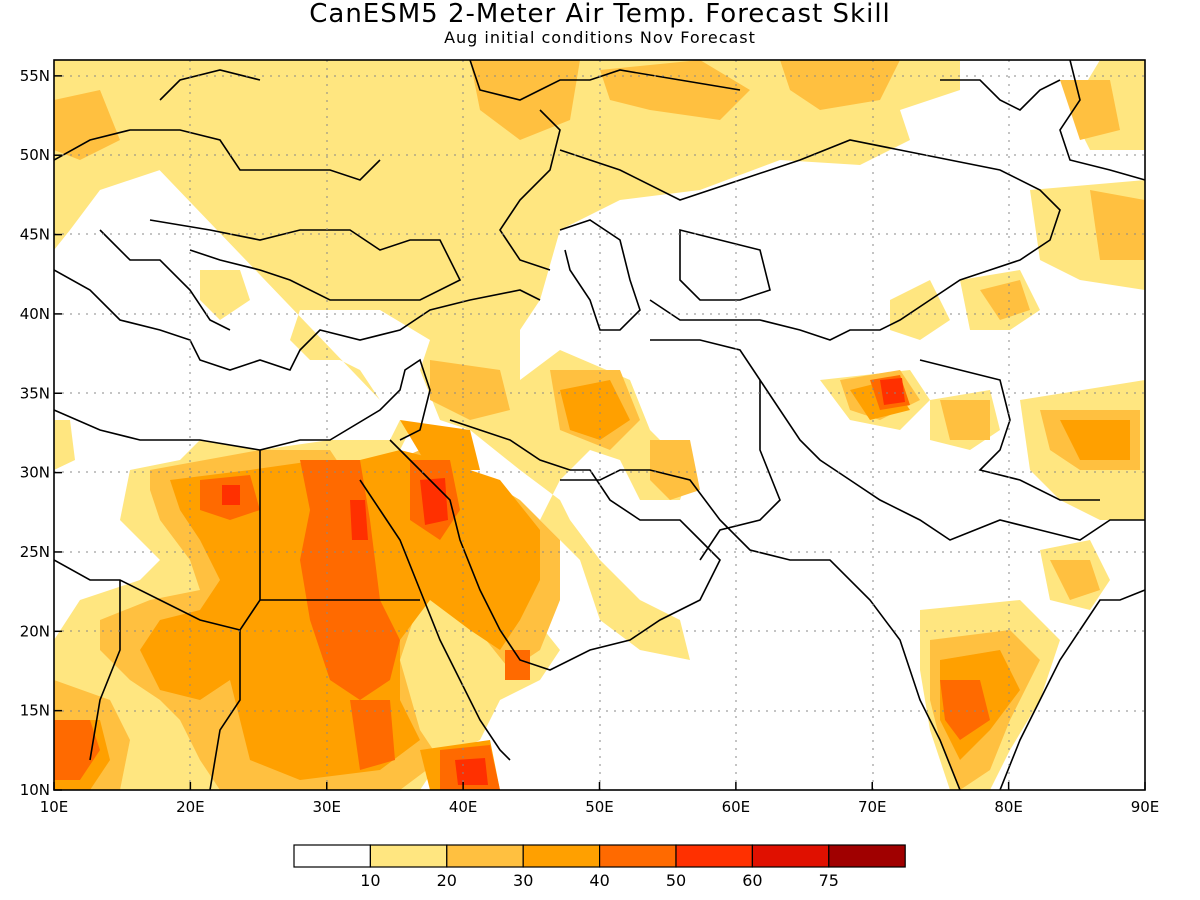 This screenshot has width=1200, height=900. Describe the element at coordinates (872, 807) in the screenshot. I see `lon-tick-label: 70E` at that location.